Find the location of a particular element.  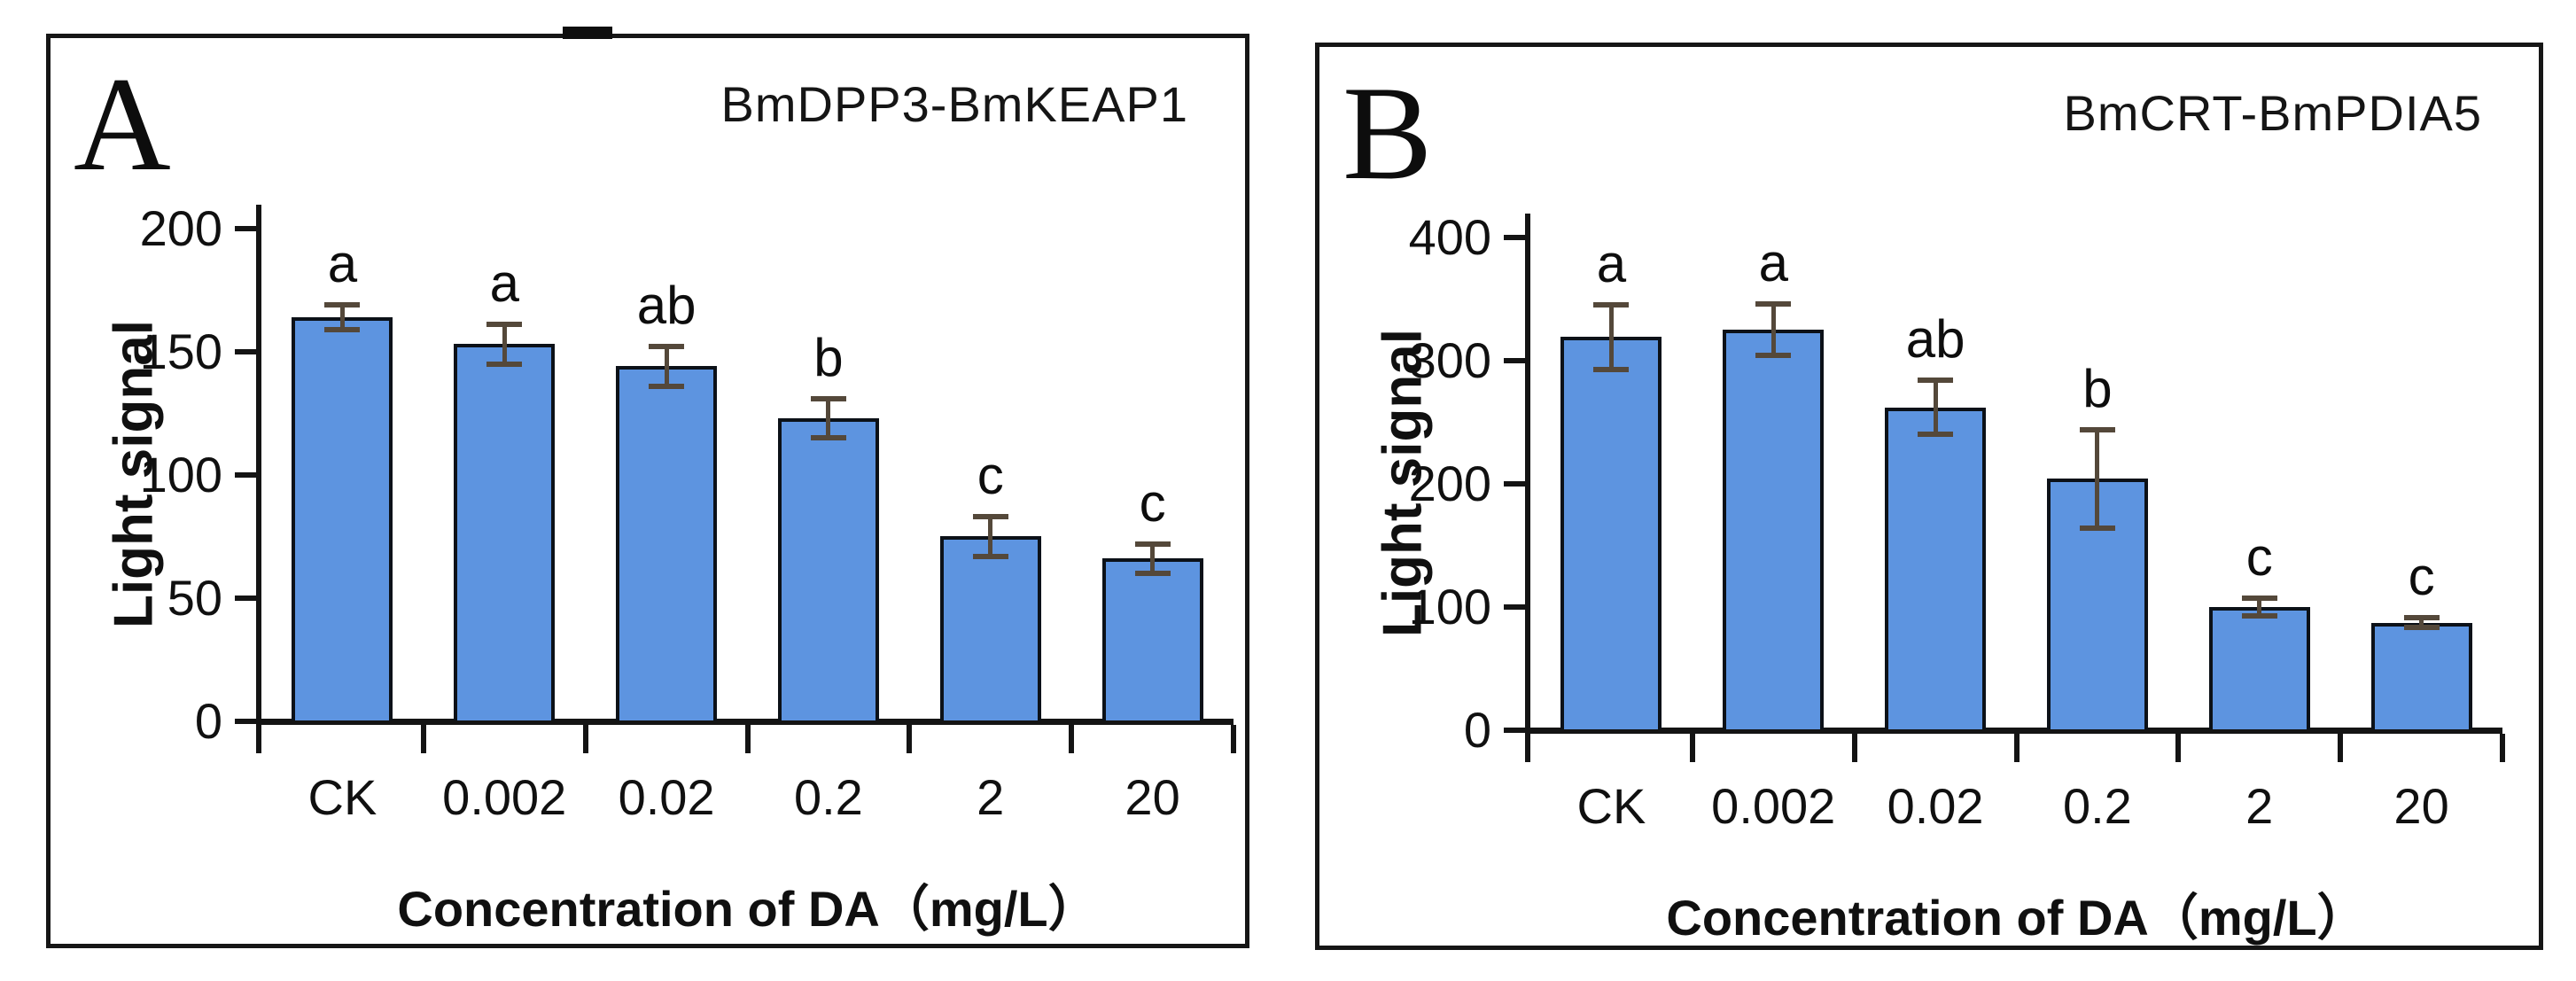

y-tick-label: 400 is located at coordinates (1449, 237).